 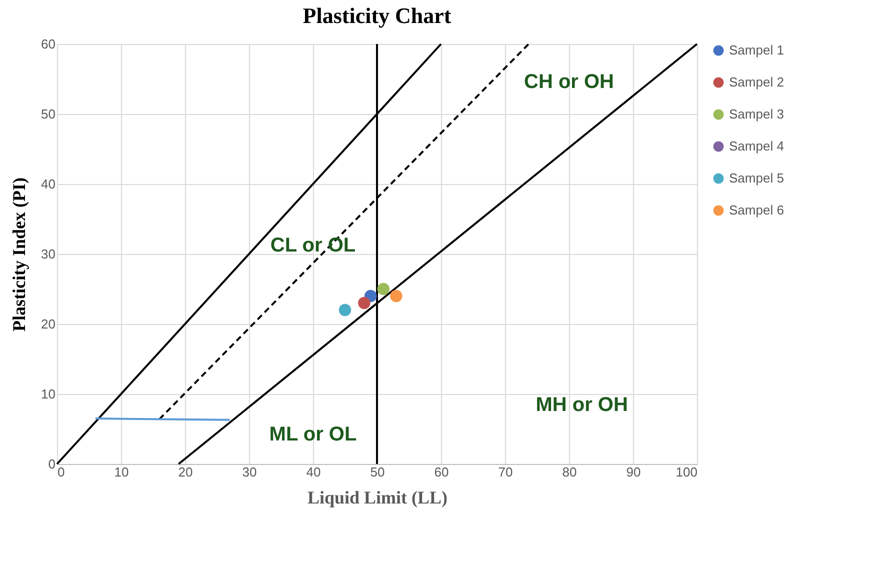 I want to click on legend-label: Sampel 5, so click(x=756, y=178).